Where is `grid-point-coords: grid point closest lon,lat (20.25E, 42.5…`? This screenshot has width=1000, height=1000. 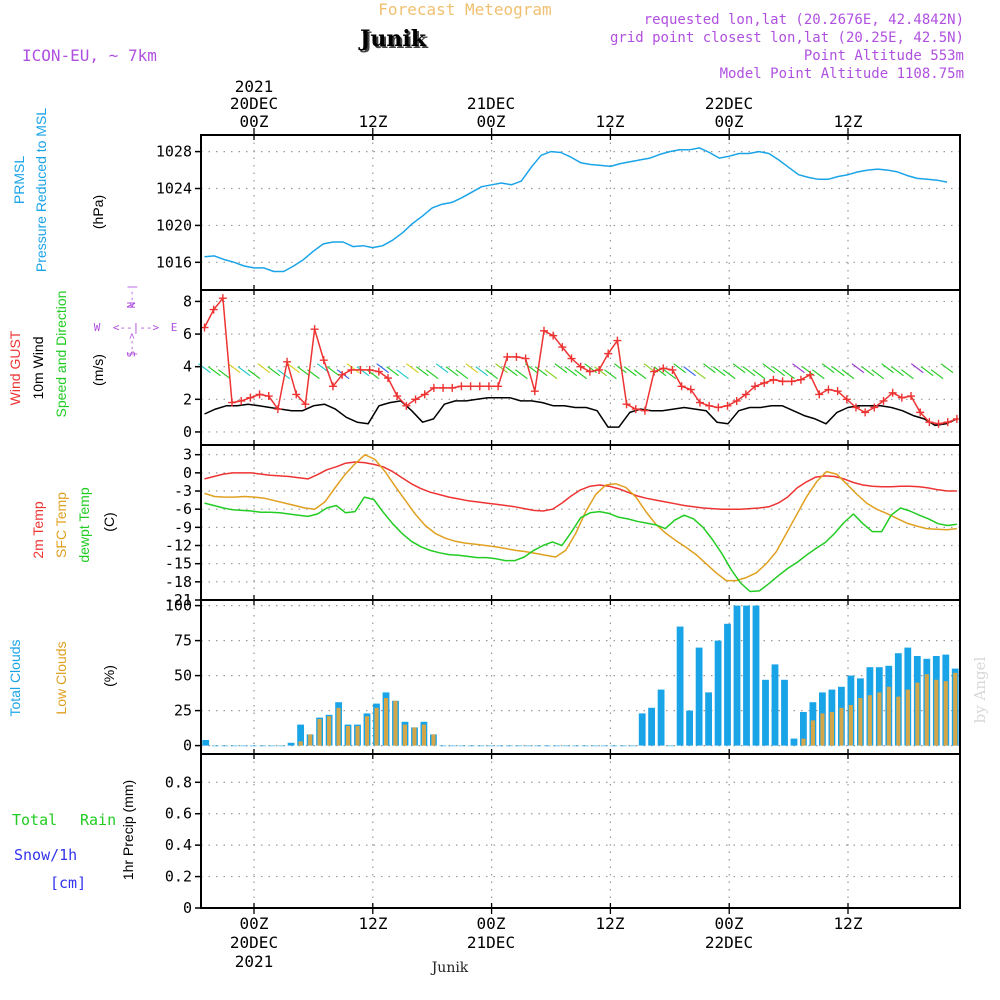
grid-point-coords: grid point closest lon,lat (20.25E, 42.5… is located at coordinates (787, 38).